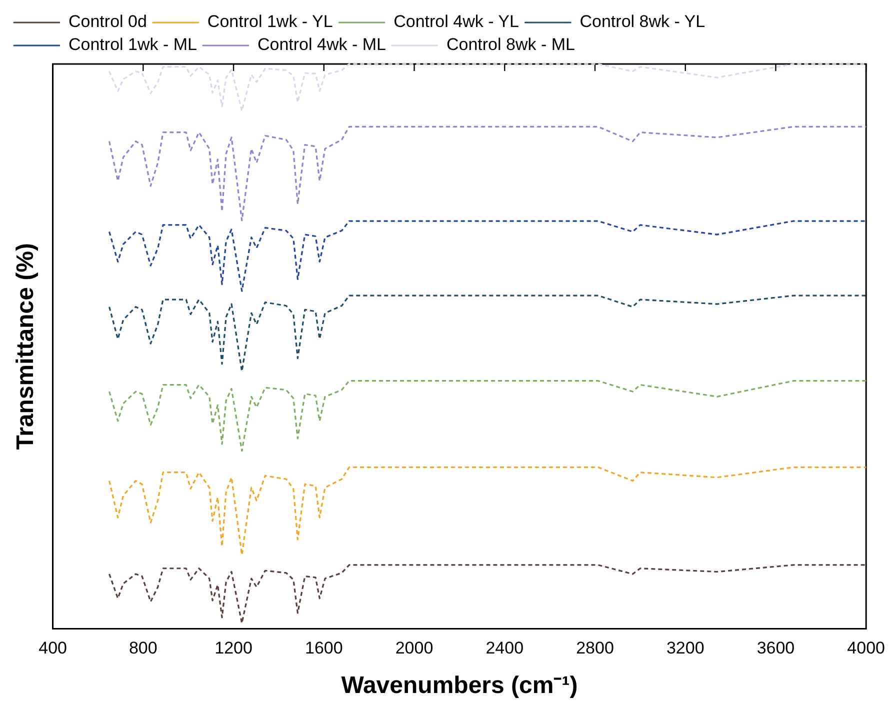 This screenshot has width=896, height=713. Describe the element at coordinates (52, 648) in the screenshot. I see `x-tick-label: 400` at that location.